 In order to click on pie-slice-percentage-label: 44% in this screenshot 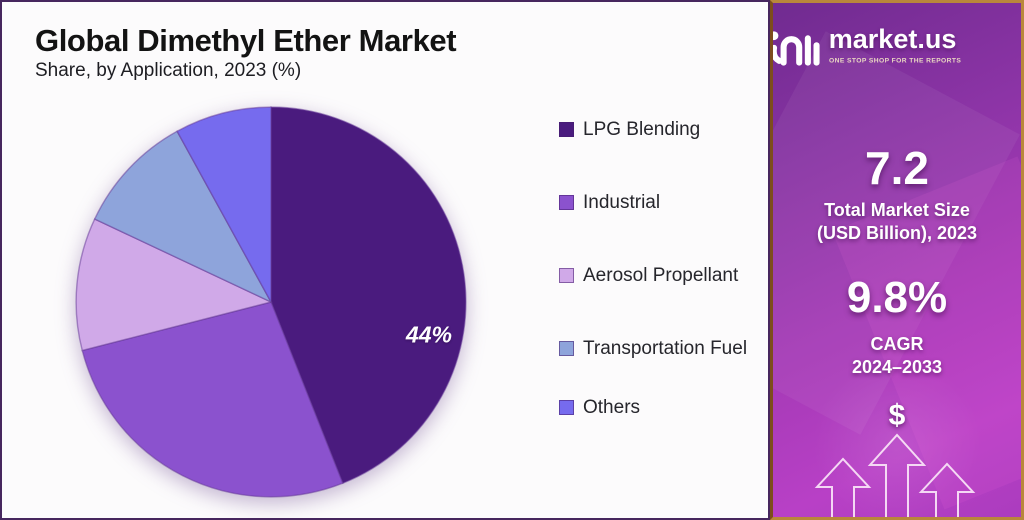, I will do `click(428, 334)`.